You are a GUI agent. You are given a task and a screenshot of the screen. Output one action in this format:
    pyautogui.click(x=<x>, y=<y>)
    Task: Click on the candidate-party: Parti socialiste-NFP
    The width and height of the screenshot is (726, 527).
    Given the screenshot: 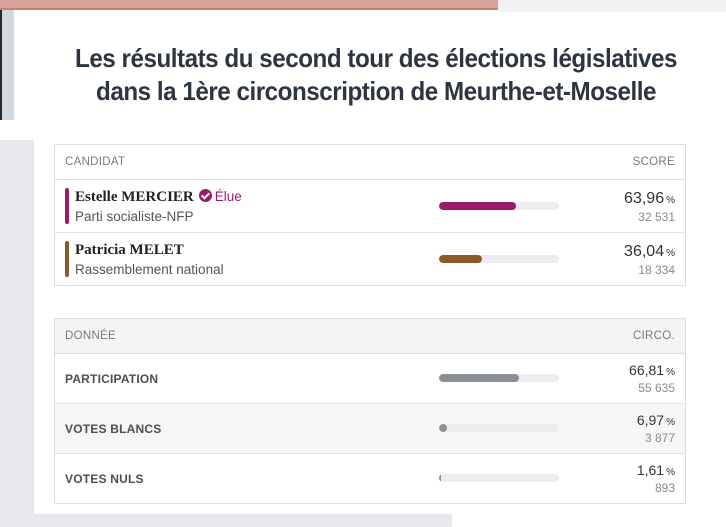 What is the action you would take?
    pyautogui.click(x=134, y=216)
    